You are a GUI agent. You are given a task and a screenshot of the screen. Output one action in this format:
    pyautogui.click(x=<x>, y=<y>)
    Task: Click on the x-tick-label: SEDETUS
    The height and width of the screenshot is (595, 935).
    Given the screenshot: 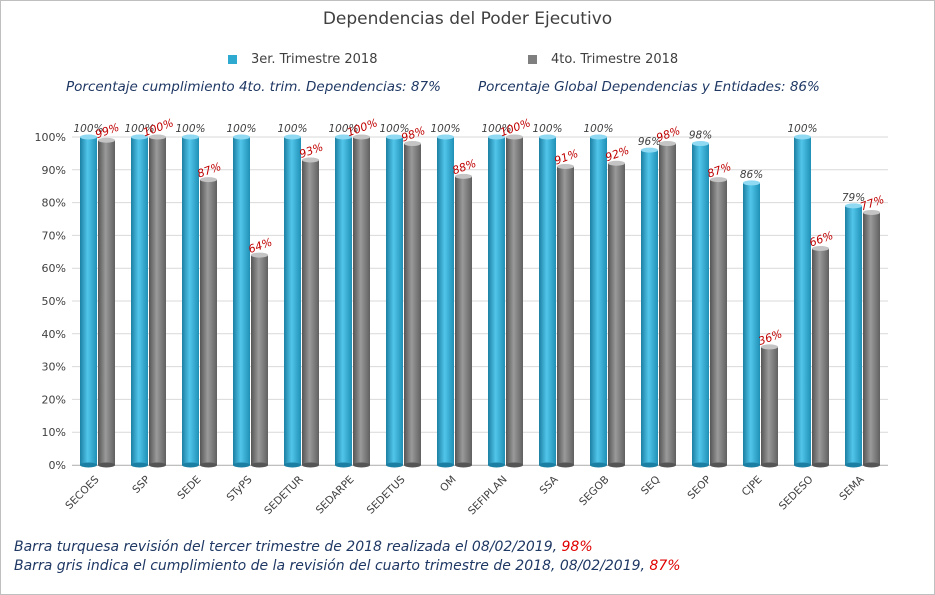 What is the action you would take?
    pyautogui.click(x=386, y=494)
    